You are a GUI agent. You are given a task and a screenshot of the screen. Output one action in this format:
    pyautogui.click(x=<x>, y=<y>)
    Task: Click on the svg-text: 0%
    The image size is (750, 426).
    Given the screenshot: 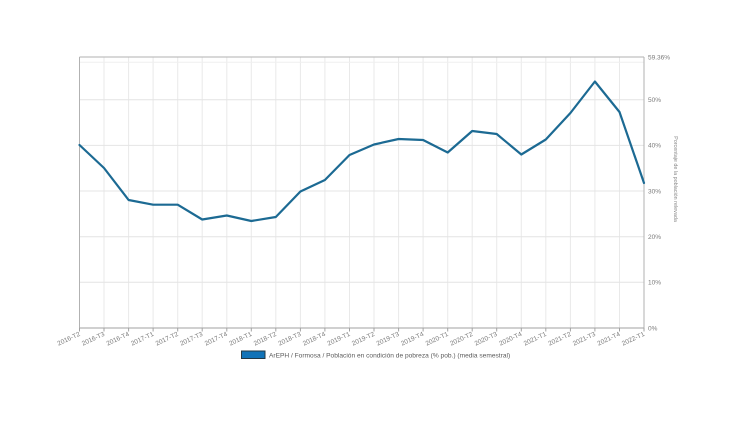 What is the action you would take?
    pyautogui.click(x=653, y=328)
    